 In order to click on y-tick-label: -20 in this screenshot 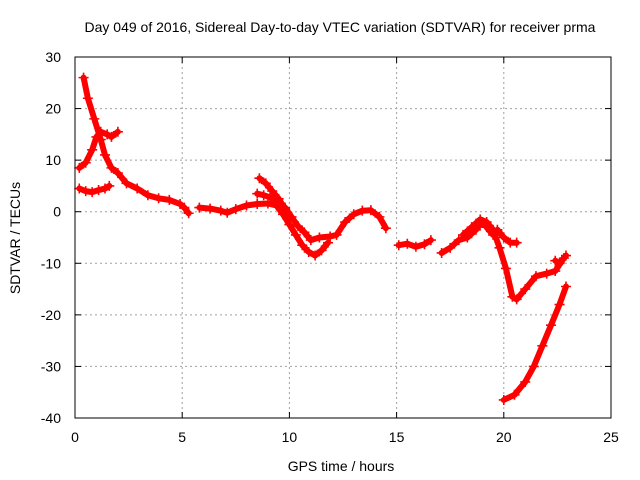, I will do `click(51, 315)`.